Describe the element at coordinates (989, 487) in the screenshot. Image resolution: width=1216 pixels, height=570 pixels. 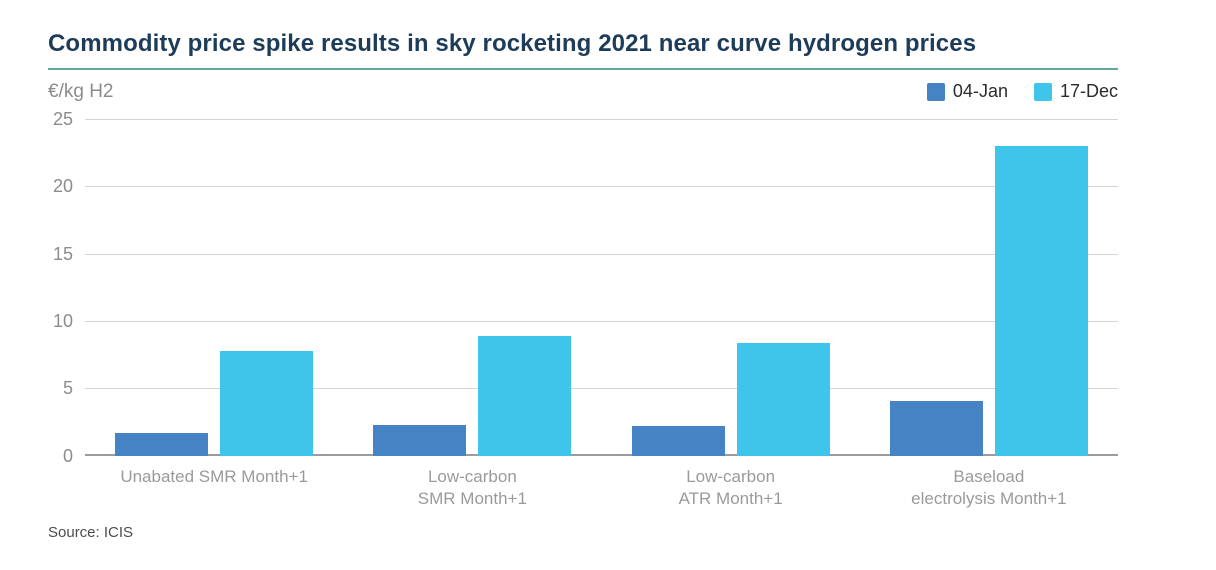
I see `x-axis-label-4: Baseload electrolysis Month+1` at that location.